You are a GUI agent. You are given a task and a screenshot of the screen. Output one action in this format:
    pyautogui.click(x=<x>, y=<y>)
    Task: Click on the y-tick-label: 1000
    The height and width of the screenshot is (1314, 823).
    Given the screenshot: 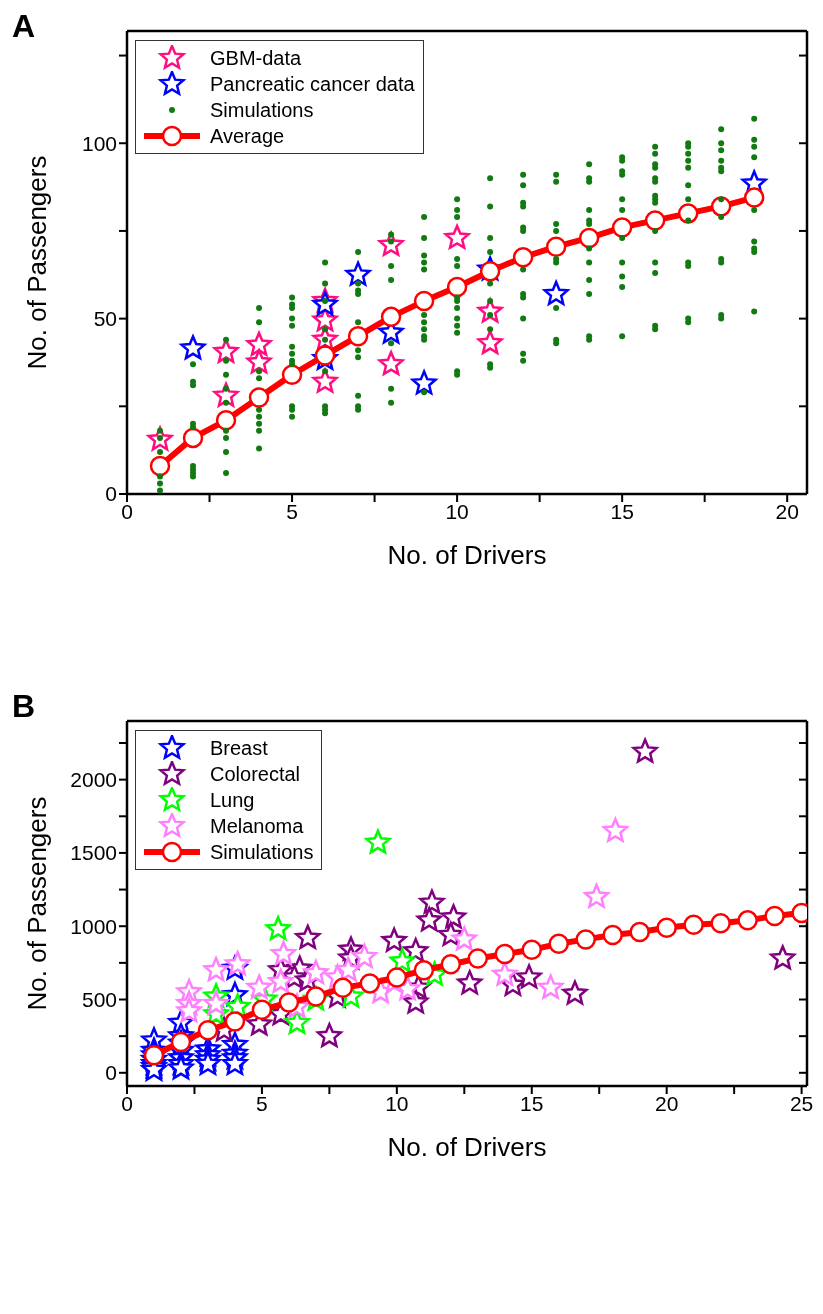 What is the action you would take?
    pyautogui.click(x=93, y=926)
    